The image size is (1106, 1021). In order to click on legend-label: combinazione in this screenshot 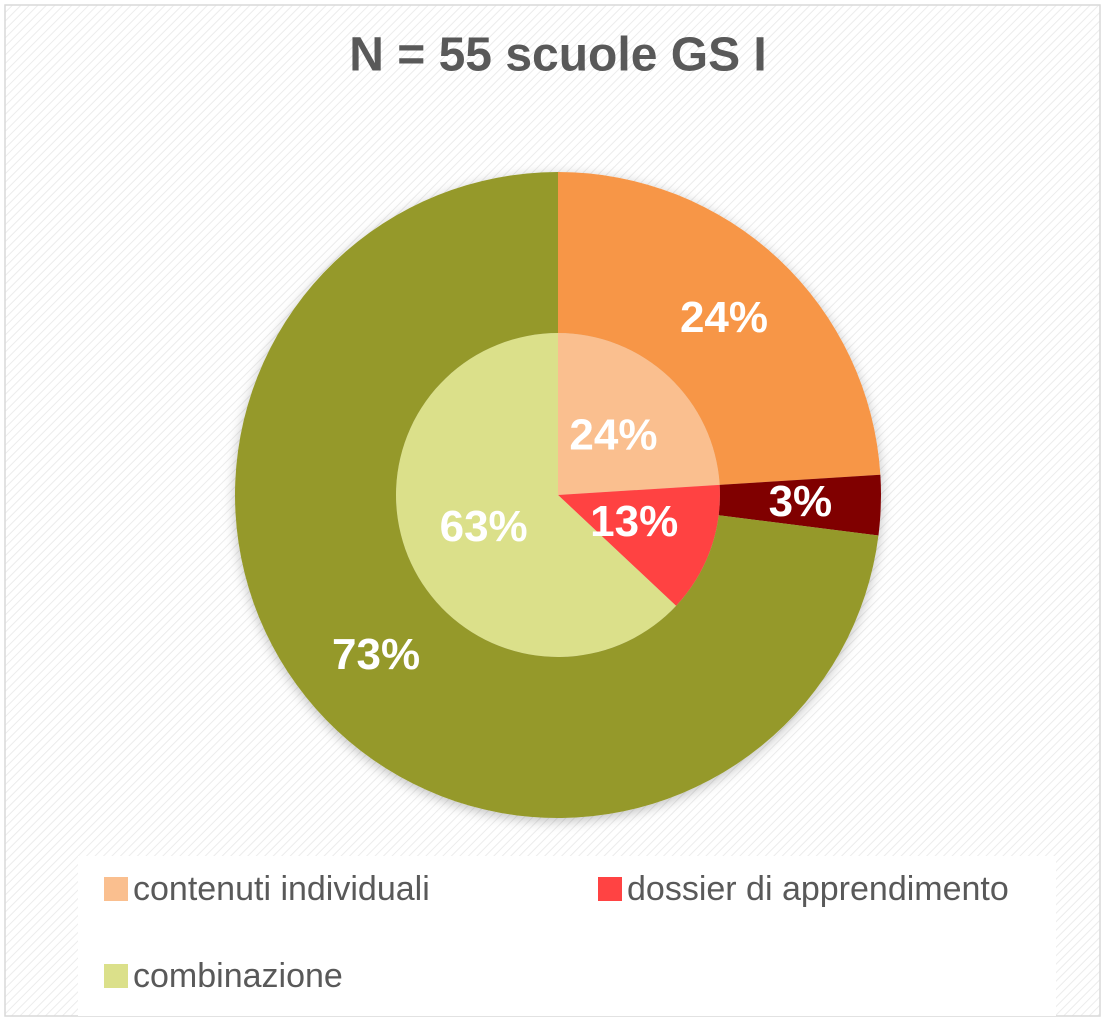, I will do `click(238, 976)`.